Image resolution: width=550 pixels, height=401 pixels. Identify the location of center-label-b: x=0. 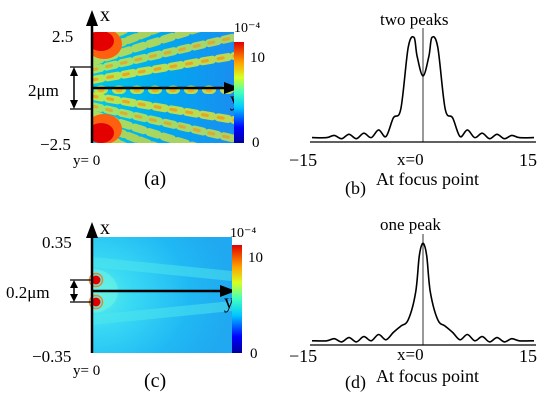
(410, 159).